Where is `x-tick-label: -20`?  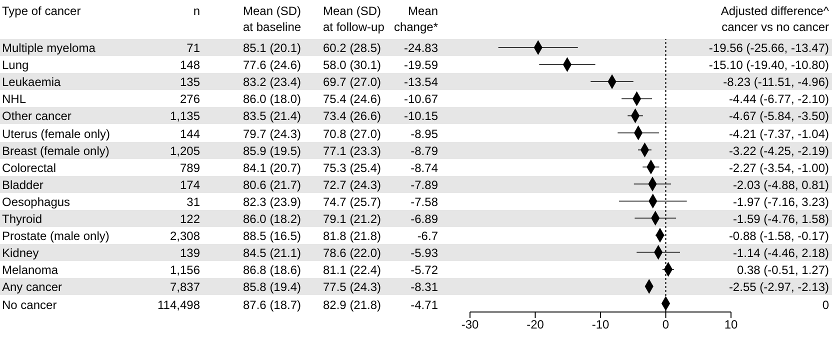 x-tick-label: -20 is located at coordinates (535, 325).